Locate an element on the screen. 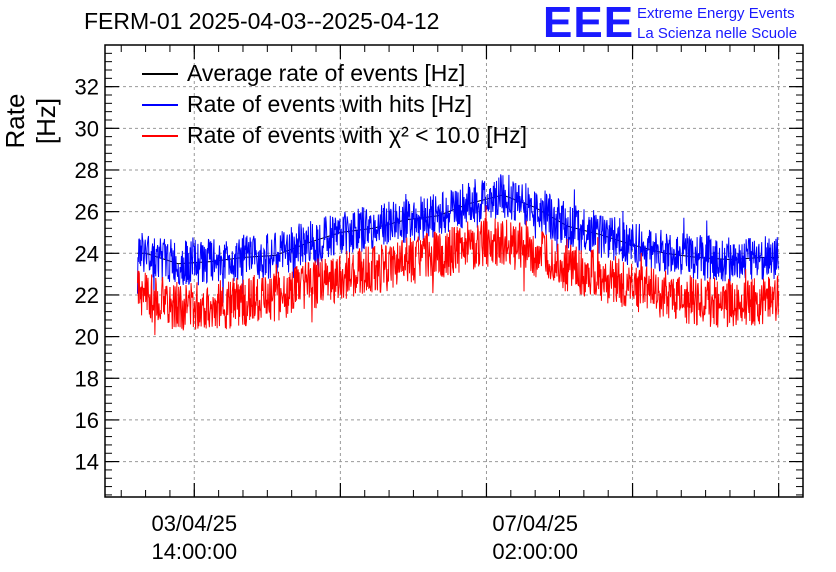  chart-title: FERM-01 2025-04-03--2025-04-12 is located at coordinates (262, 21).